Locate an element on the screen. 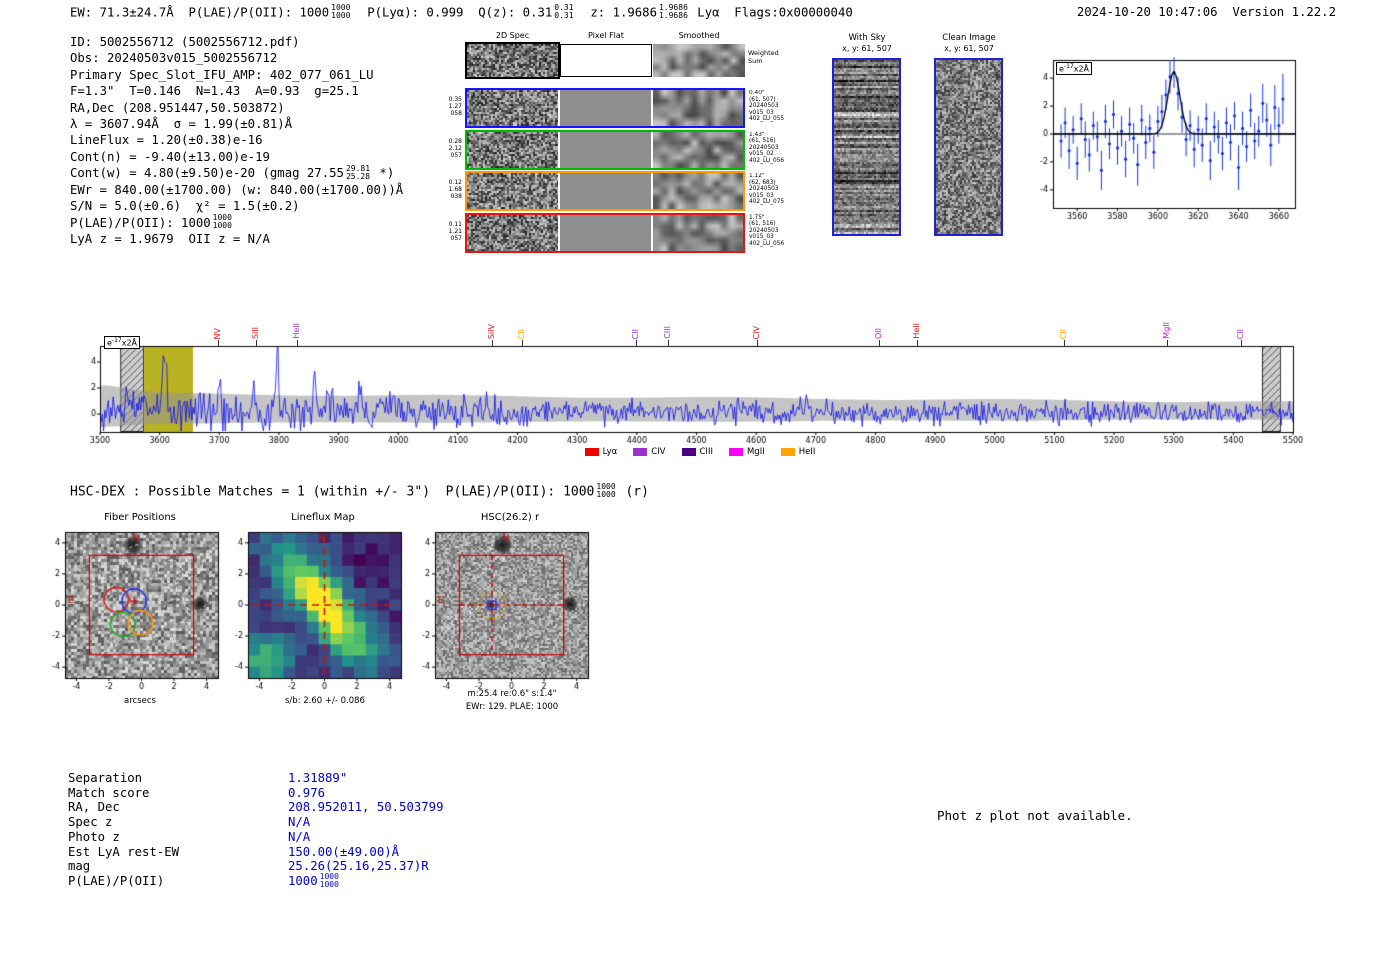  superscript: -17 is located at coordinates (116, 340).